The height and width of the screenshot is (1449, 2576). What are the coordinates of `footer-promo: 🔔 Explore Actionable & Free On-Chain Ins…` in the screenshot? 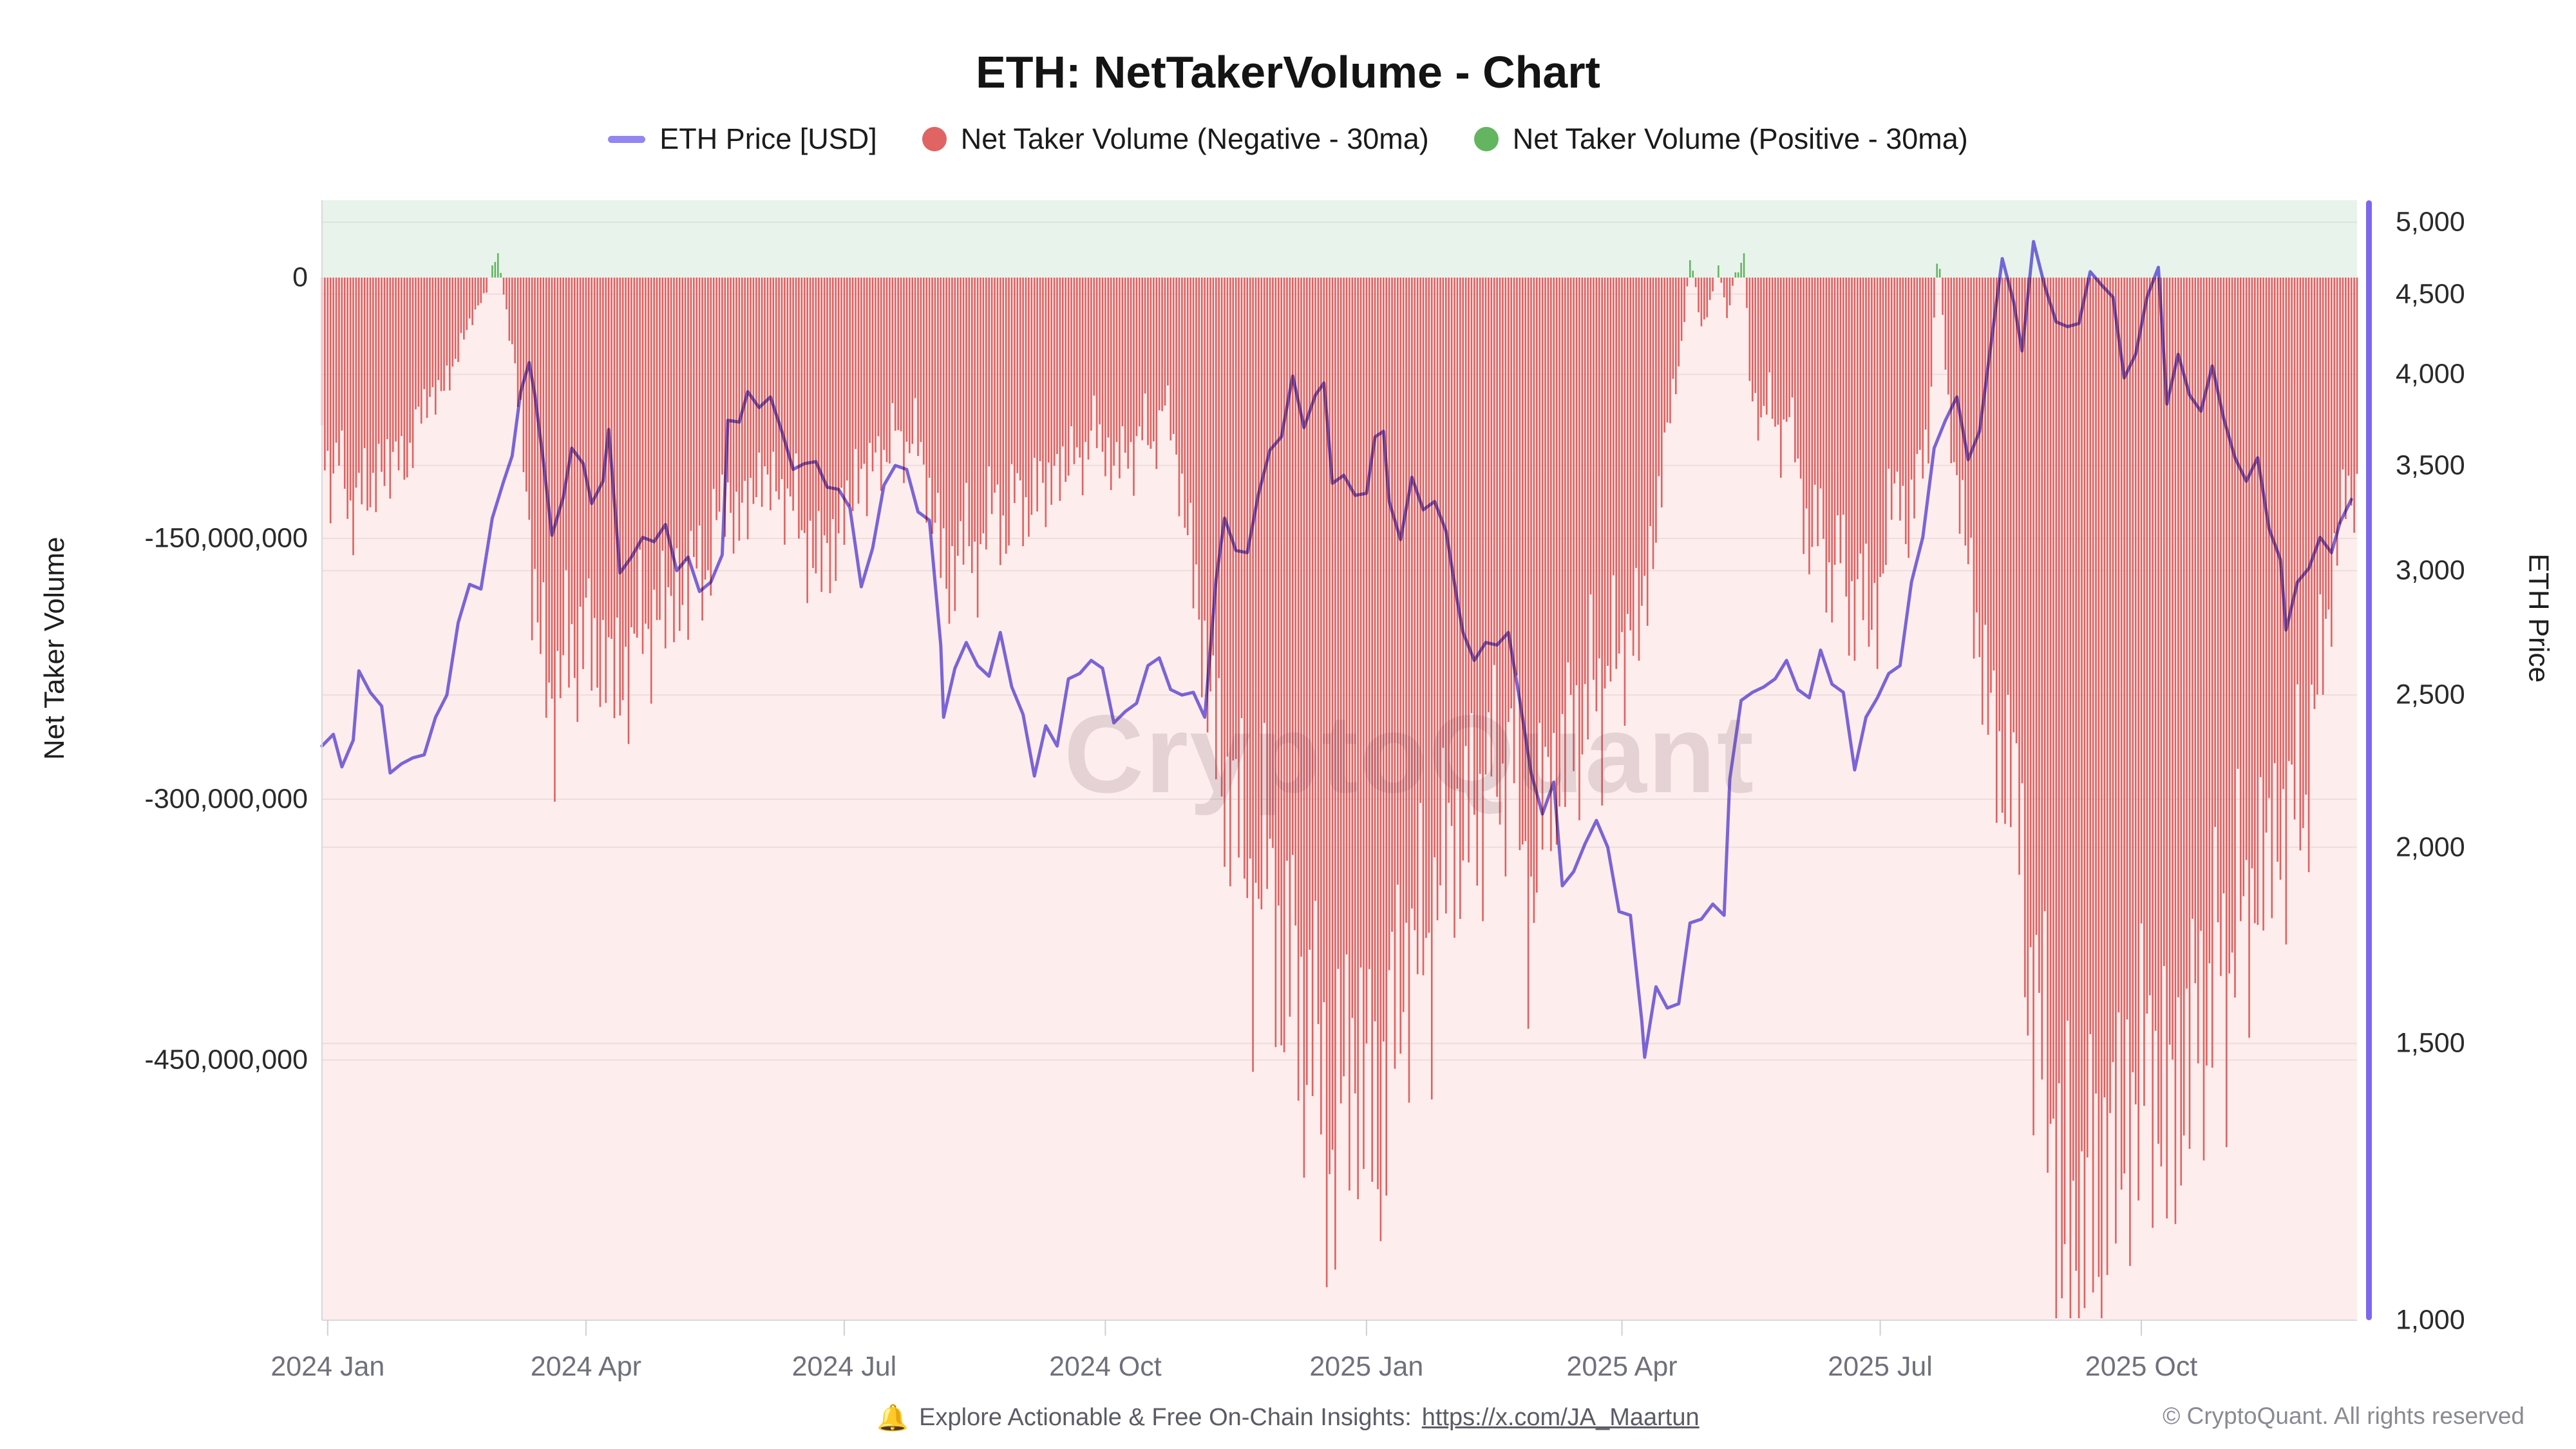 It's located at (1287, 1418).